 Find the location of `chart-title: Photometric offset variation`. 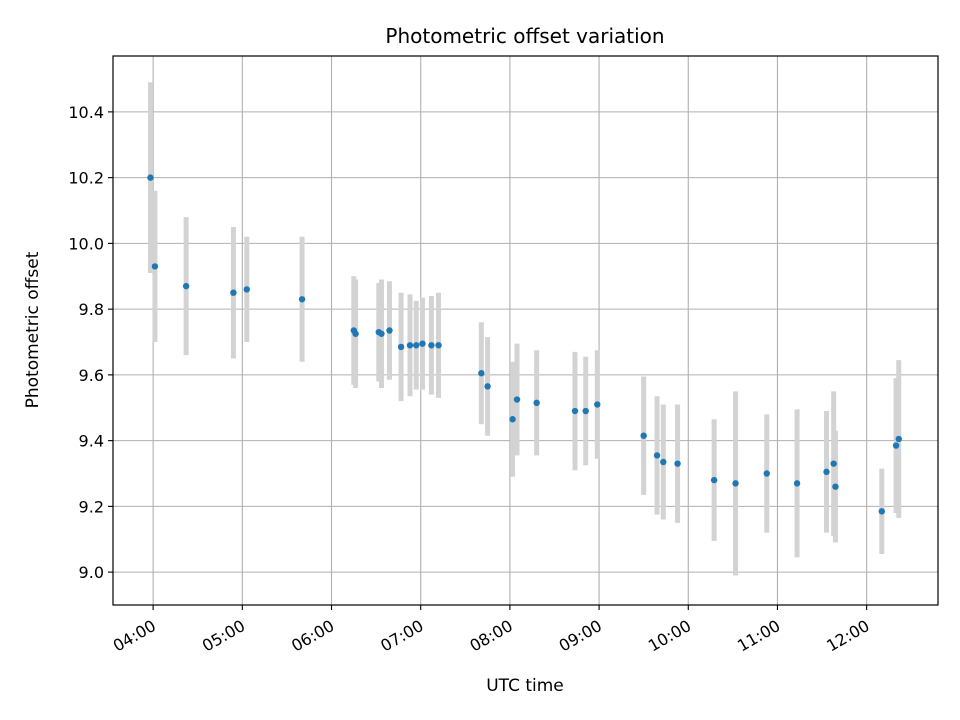

chart-title: Photometric offset variation is located at coordinates (524, 36).